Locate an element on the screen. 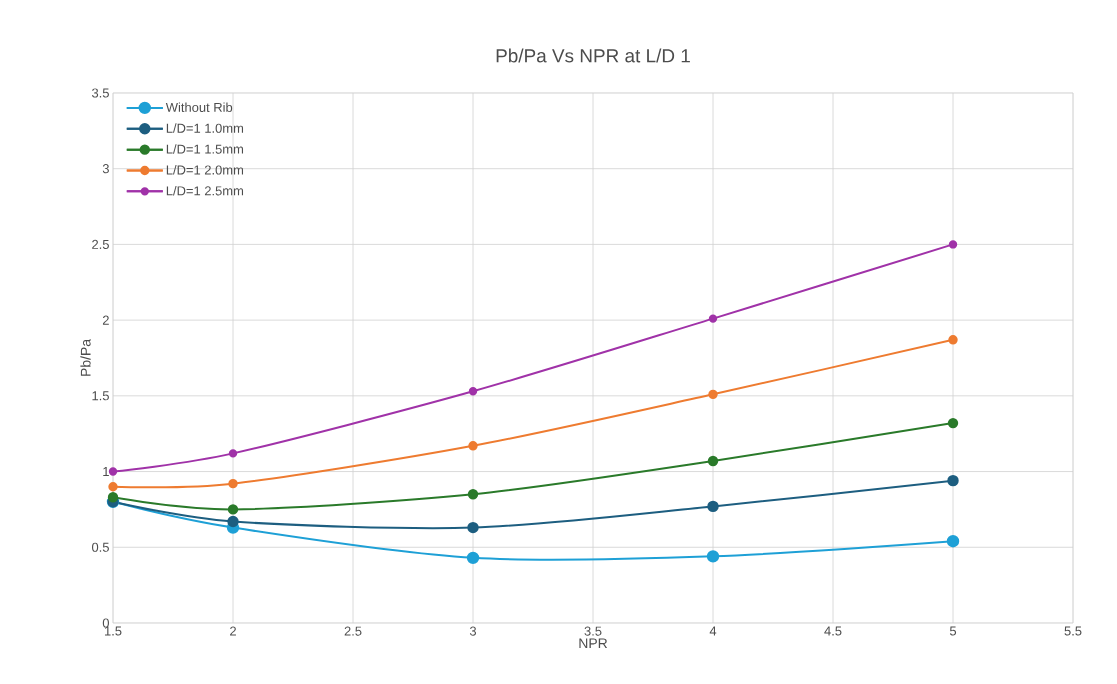  legend-label: L/D=1 1.5mm is located at coordinates (205, 149).